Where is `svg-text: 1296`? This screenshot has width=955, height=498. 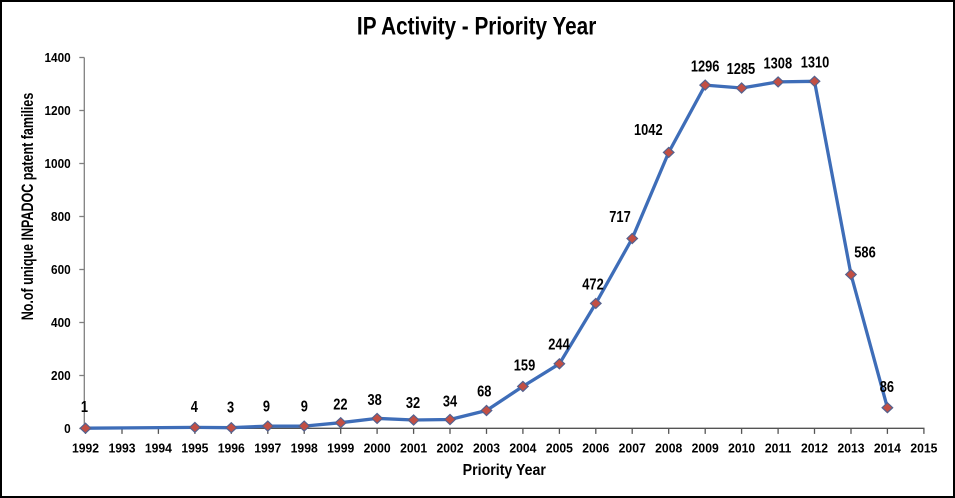
svg-text: 1296 is located at coordinates (705, 65).